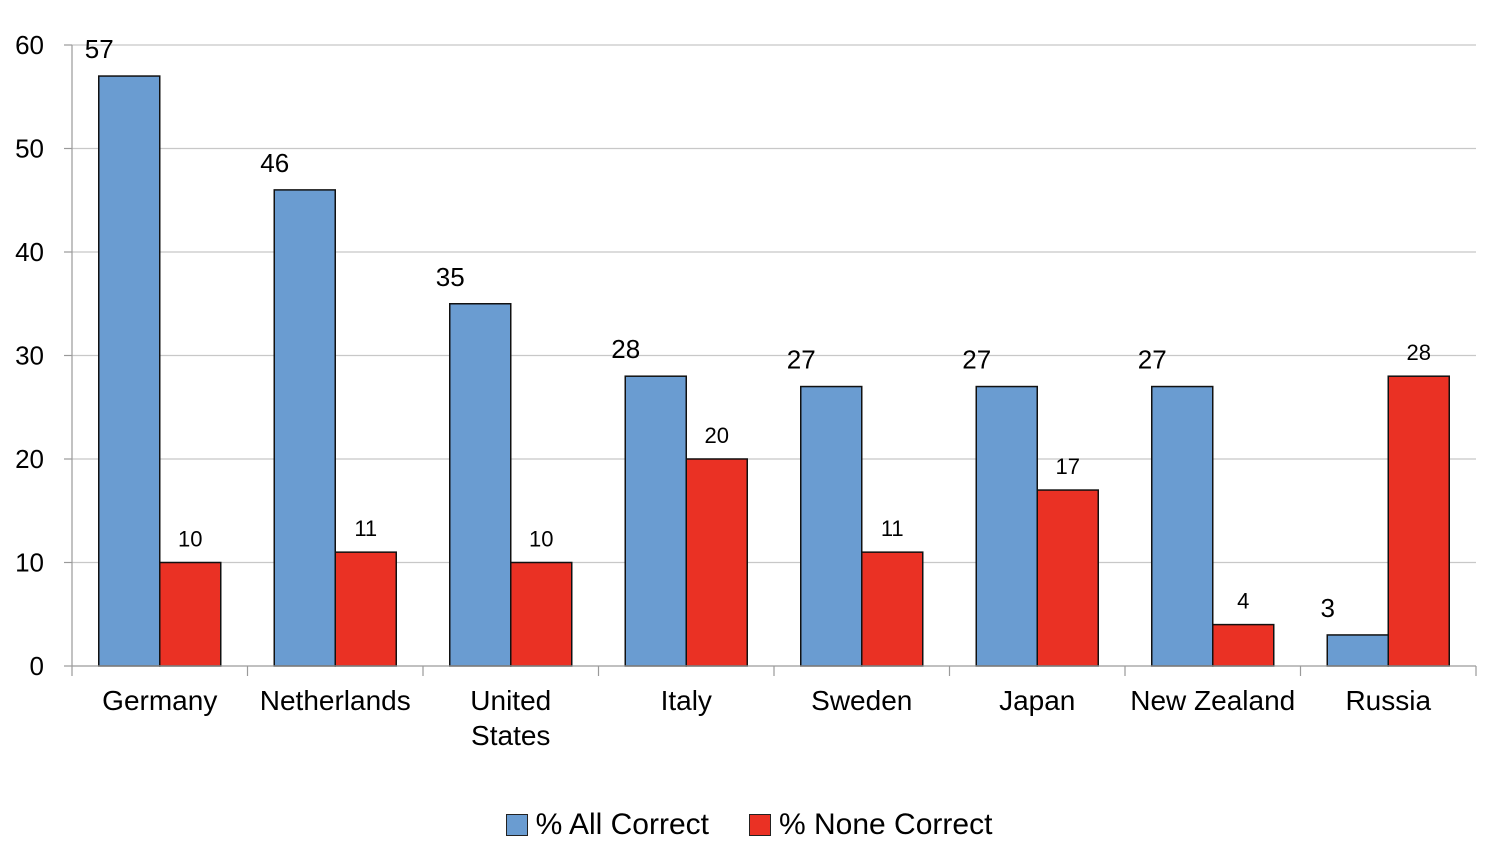  I want to click on x-tick-label: Italy, so click(686, 700).